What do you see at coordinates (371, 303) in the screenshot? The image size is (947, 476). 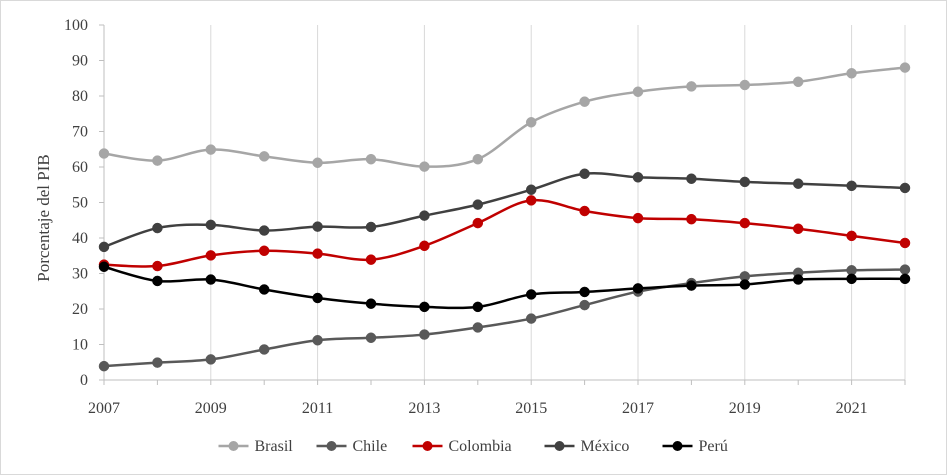 I see `point-peru-2012` at bounding box center [371, 303].